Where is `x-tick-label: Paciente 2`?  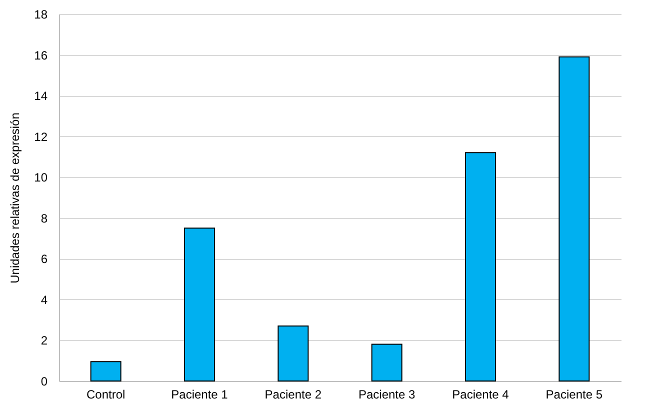 x-tick-label: Paciente 2 is located at coordinates (293, 395).